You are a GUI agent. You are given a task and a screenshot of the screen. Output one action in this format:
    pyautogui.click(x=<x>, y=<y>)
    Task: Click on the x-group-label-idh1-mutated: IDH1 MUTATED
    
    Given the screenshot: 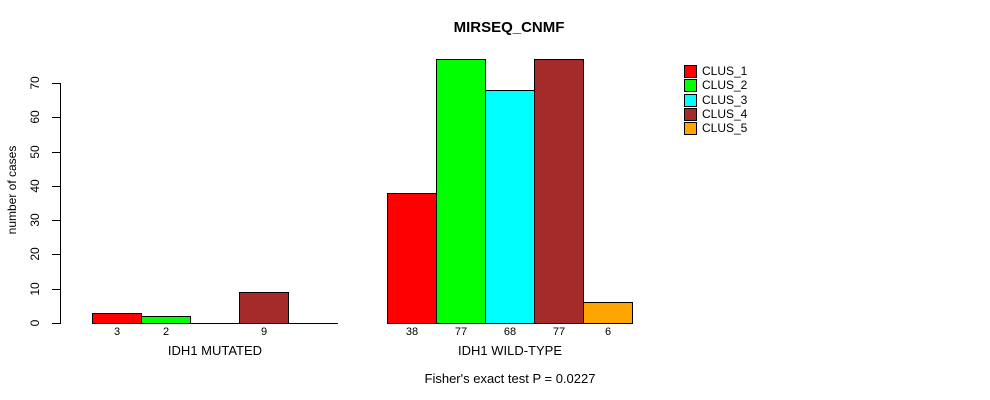 What is the action you would take?
    pyautogui.click(x=215, y=350)
    